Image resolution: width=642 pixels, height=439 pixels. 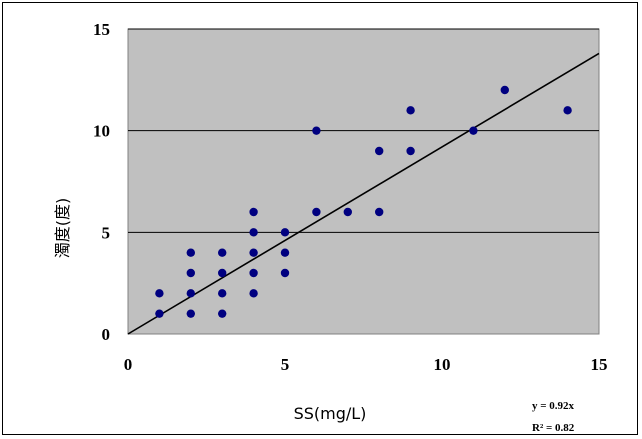 I want to click on x-tick-label: 5, so click(x=285, y=364).